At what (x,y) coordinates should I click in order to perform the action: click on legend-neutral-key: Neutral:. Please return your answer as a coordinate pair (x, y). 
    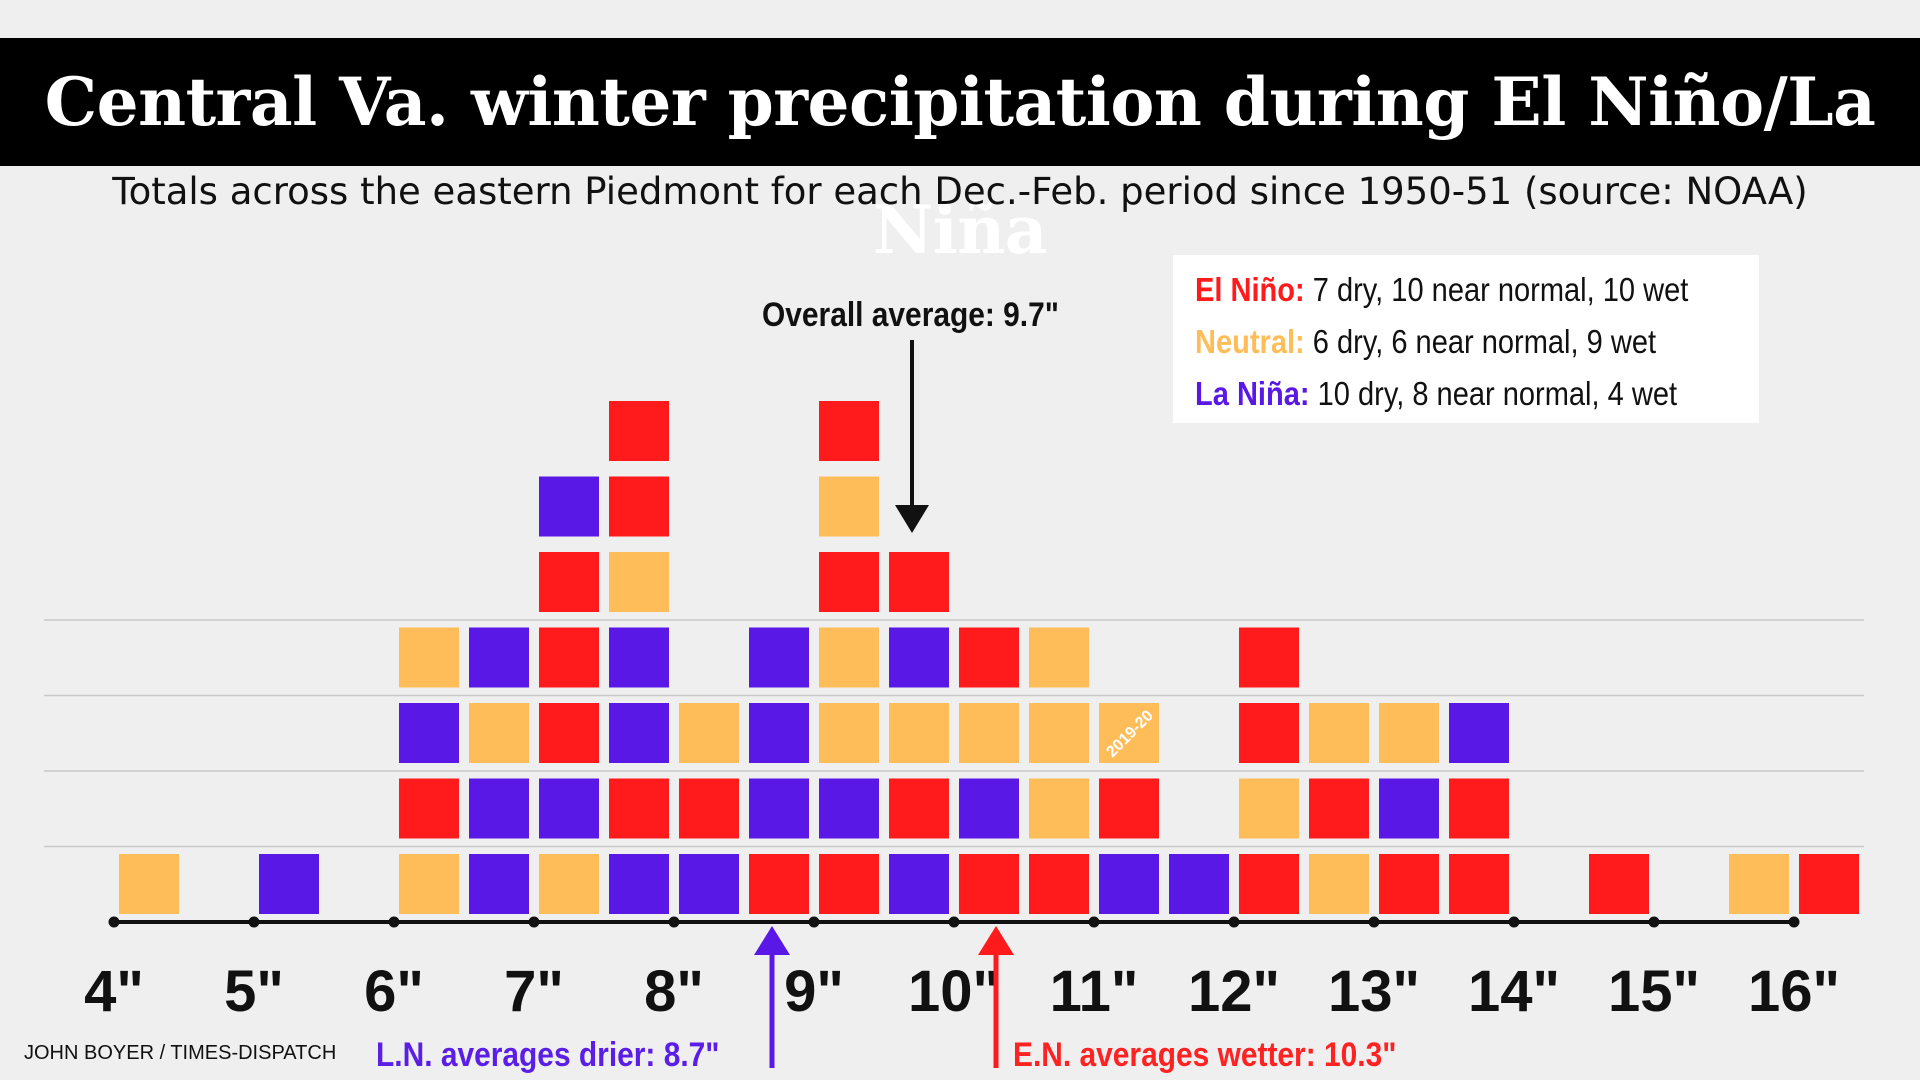
    Looking at the image, I should click on (1250, 341).